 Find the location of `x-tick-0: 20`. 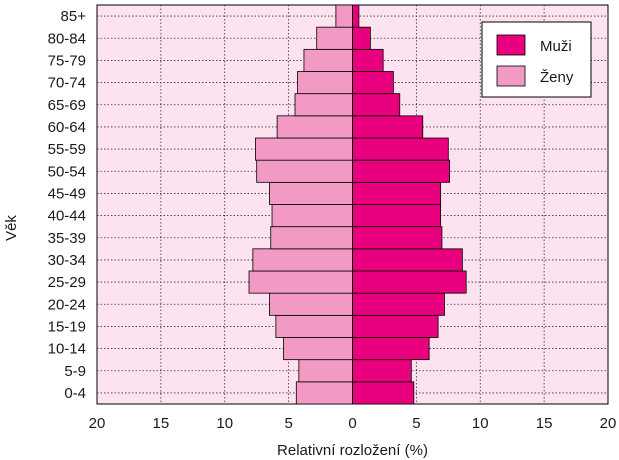

x-tick-0: 20 is located at coordinates (97, 423).